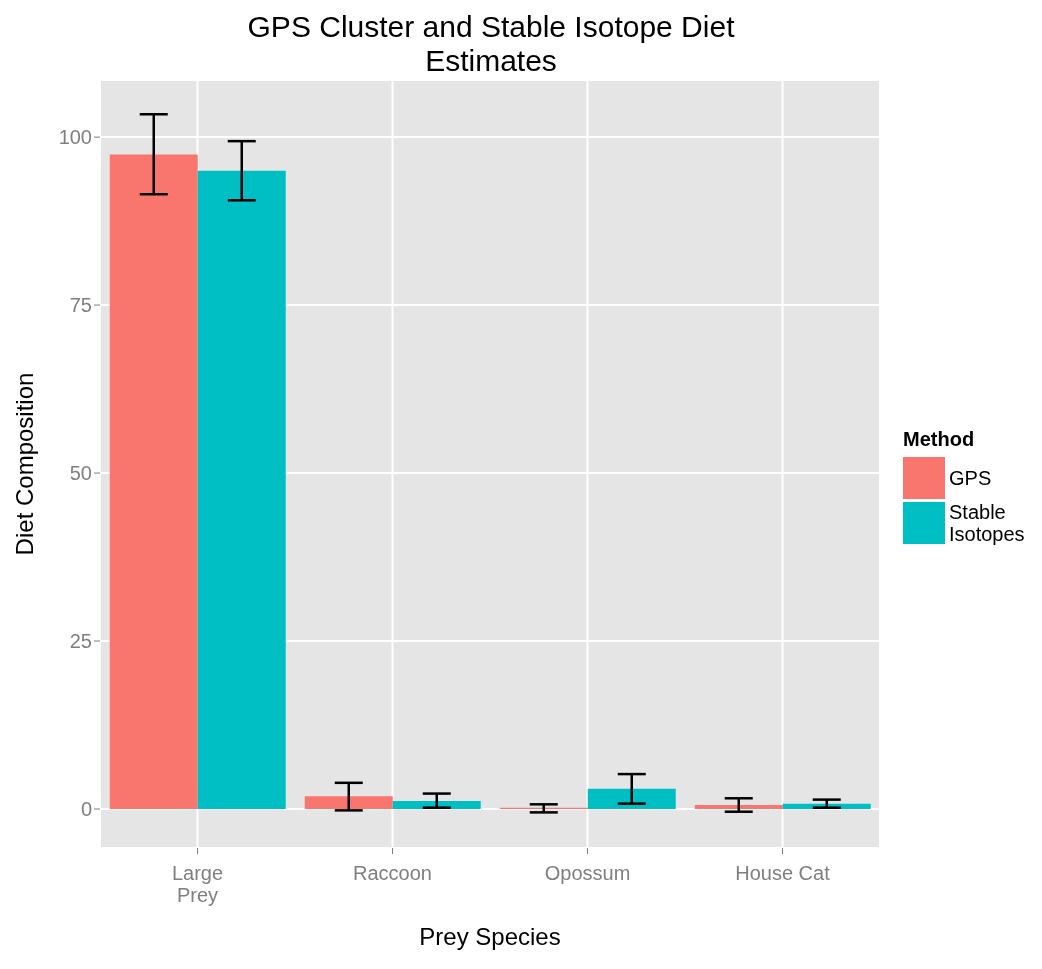 This screenshot has width=1042, height=969. What do you see at coordinates (392, 873) in the screenshot?
I see `x-tick-label: Raccoon` at bounding box center [392, 873].